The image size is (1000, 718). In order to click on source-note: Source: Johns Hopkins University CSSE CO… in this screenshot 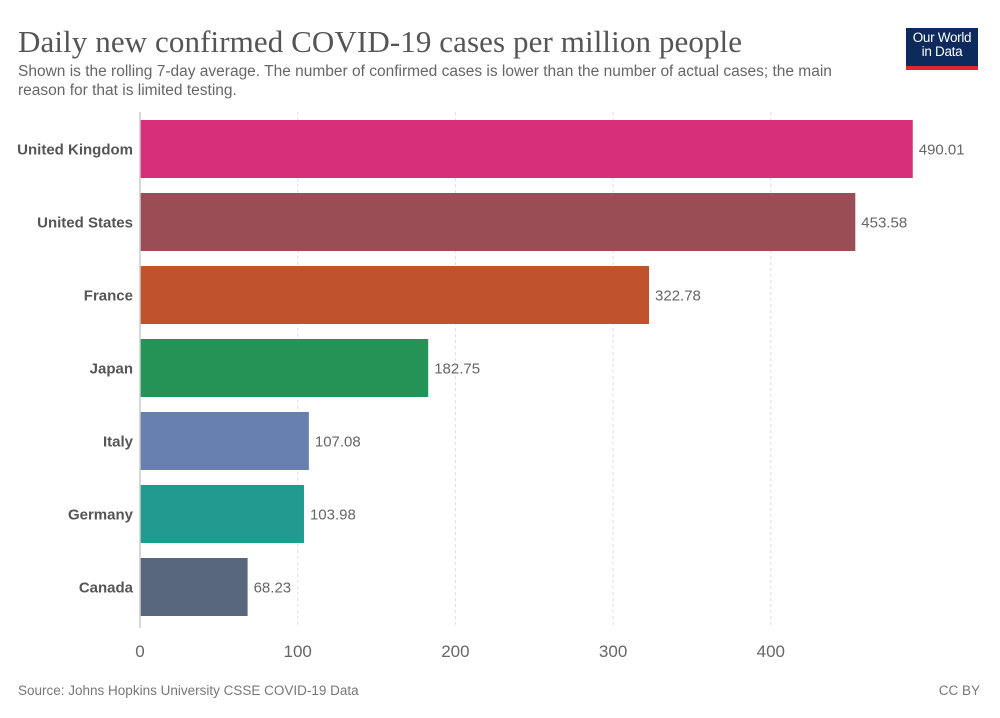, I will do `click(188, 690)`.